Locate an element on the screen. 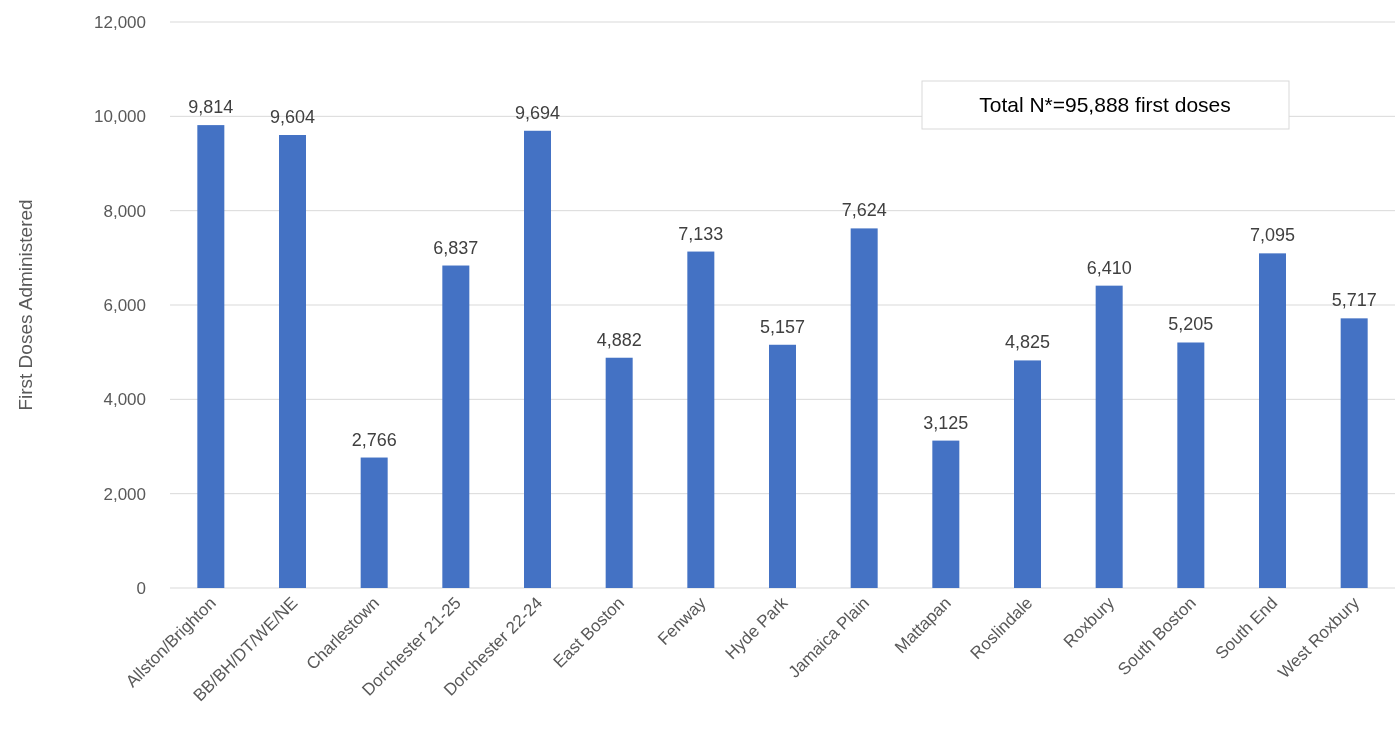 This screenshot has height=740, width=1395. data-label: 4,882 is located at coordinates (619, 339).